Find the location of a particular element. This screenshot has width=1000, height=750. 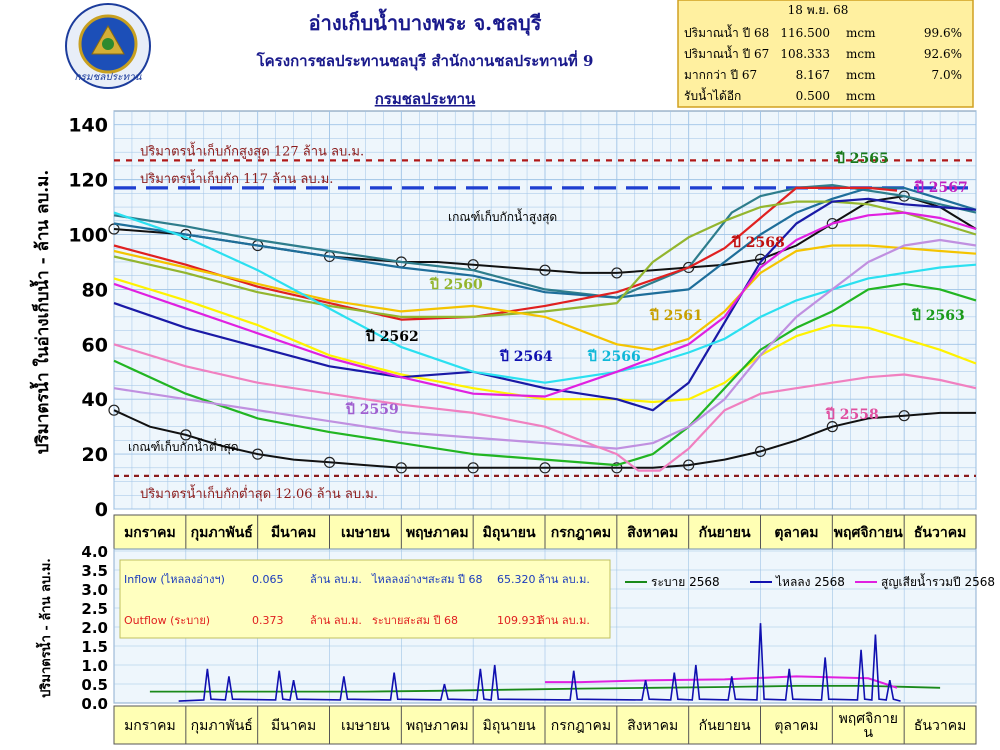

inflow-value: 0.065 is located at coordinates (268, 579).